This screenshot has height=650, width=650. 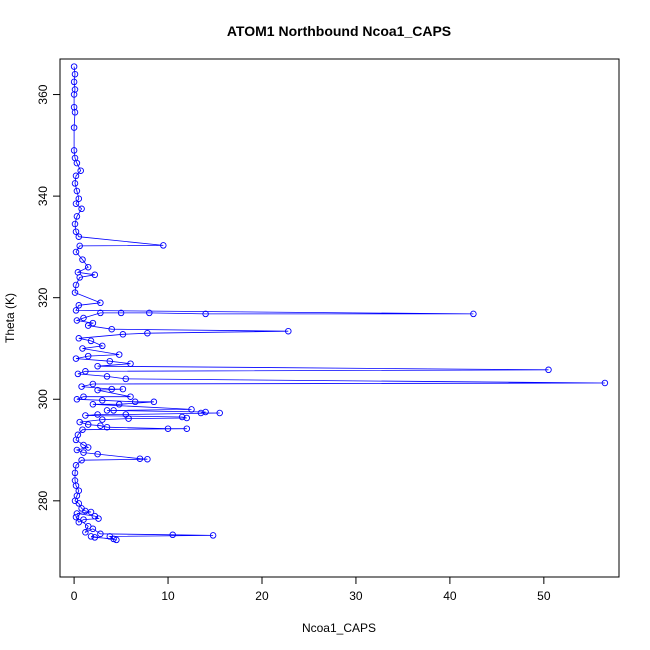 What do you see at coordinates (450, 596) in the screenshot?
I see `x-tick-label: 40` at bounding box center [450, 596].